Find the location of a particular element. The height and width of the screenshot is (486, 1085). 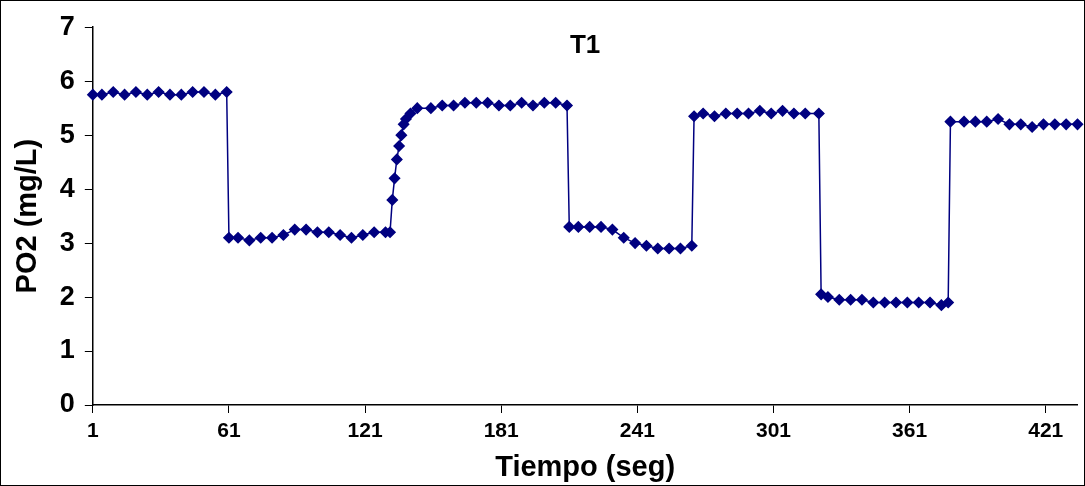

x-tick-label: 1 is located at coordinates (92, 430).